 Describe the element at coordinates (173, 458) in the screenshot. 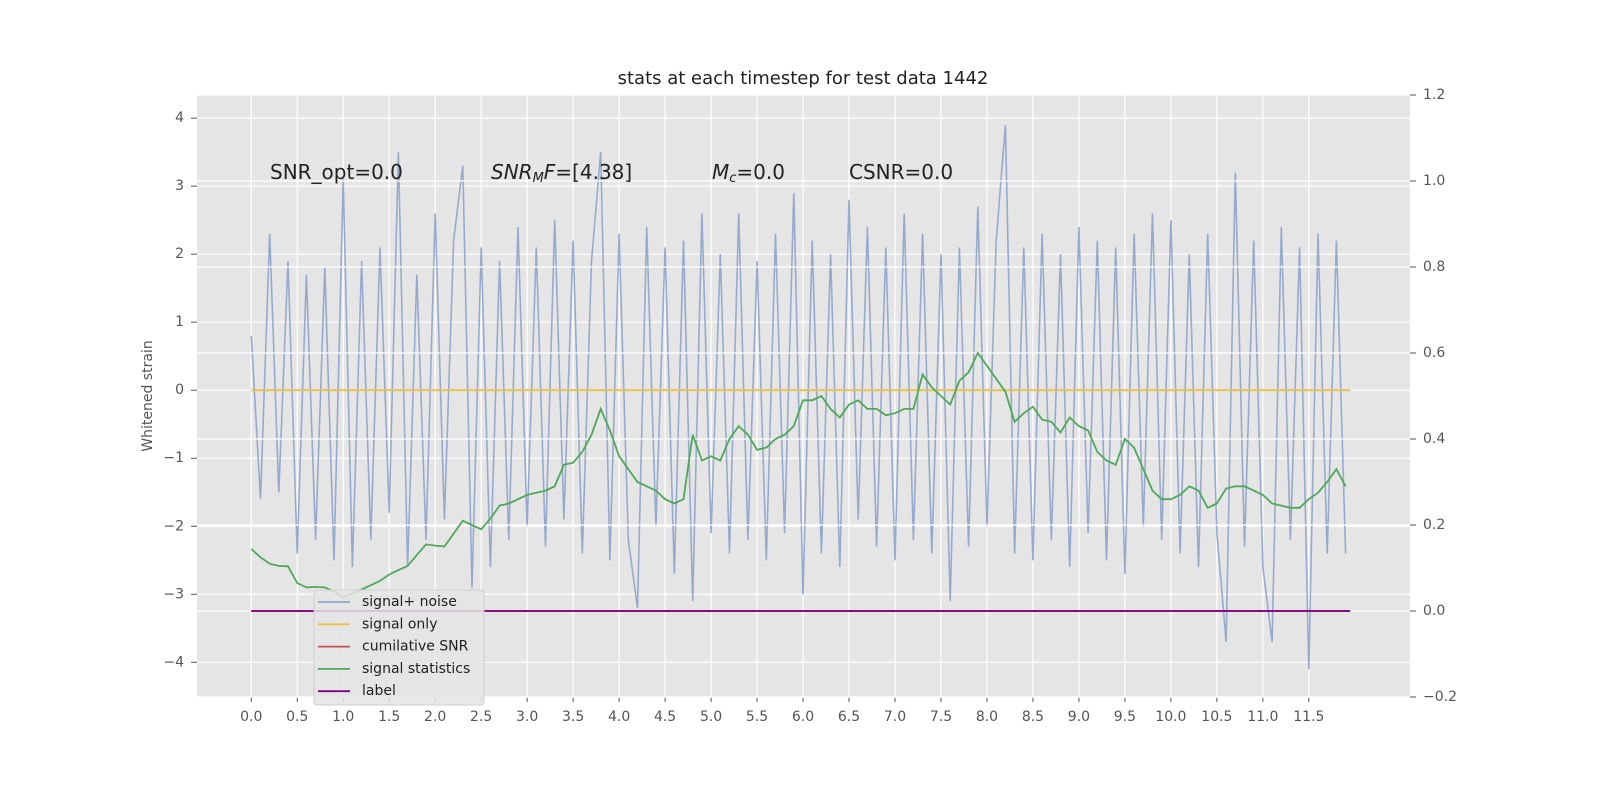

I see `y-tick-label: −1` at that location.